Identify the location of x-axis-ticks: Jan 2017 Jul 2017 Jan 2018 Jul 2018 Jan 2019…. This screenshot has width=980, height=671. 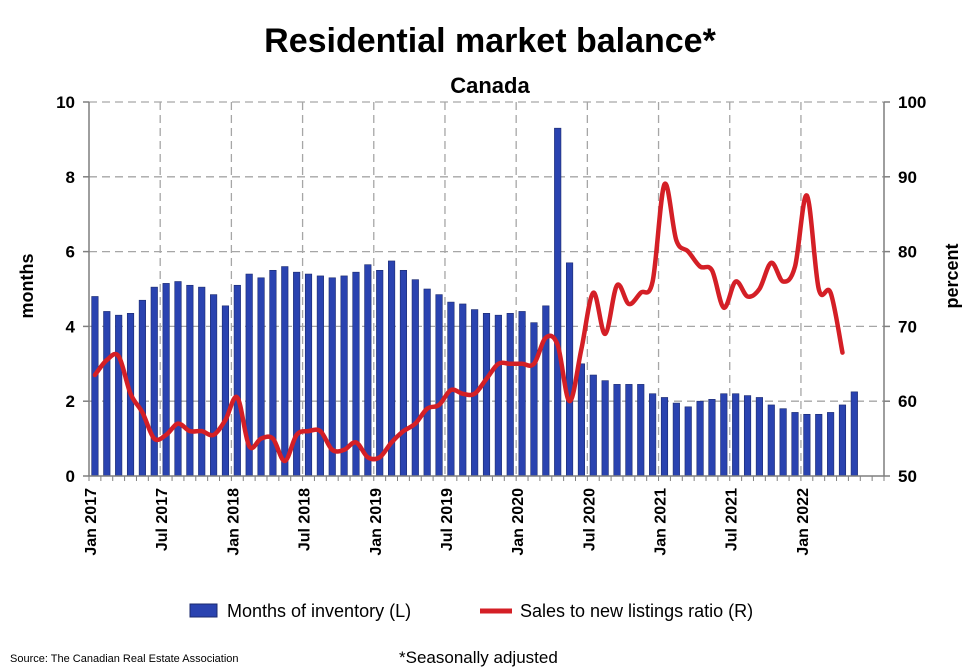
(484, 516).